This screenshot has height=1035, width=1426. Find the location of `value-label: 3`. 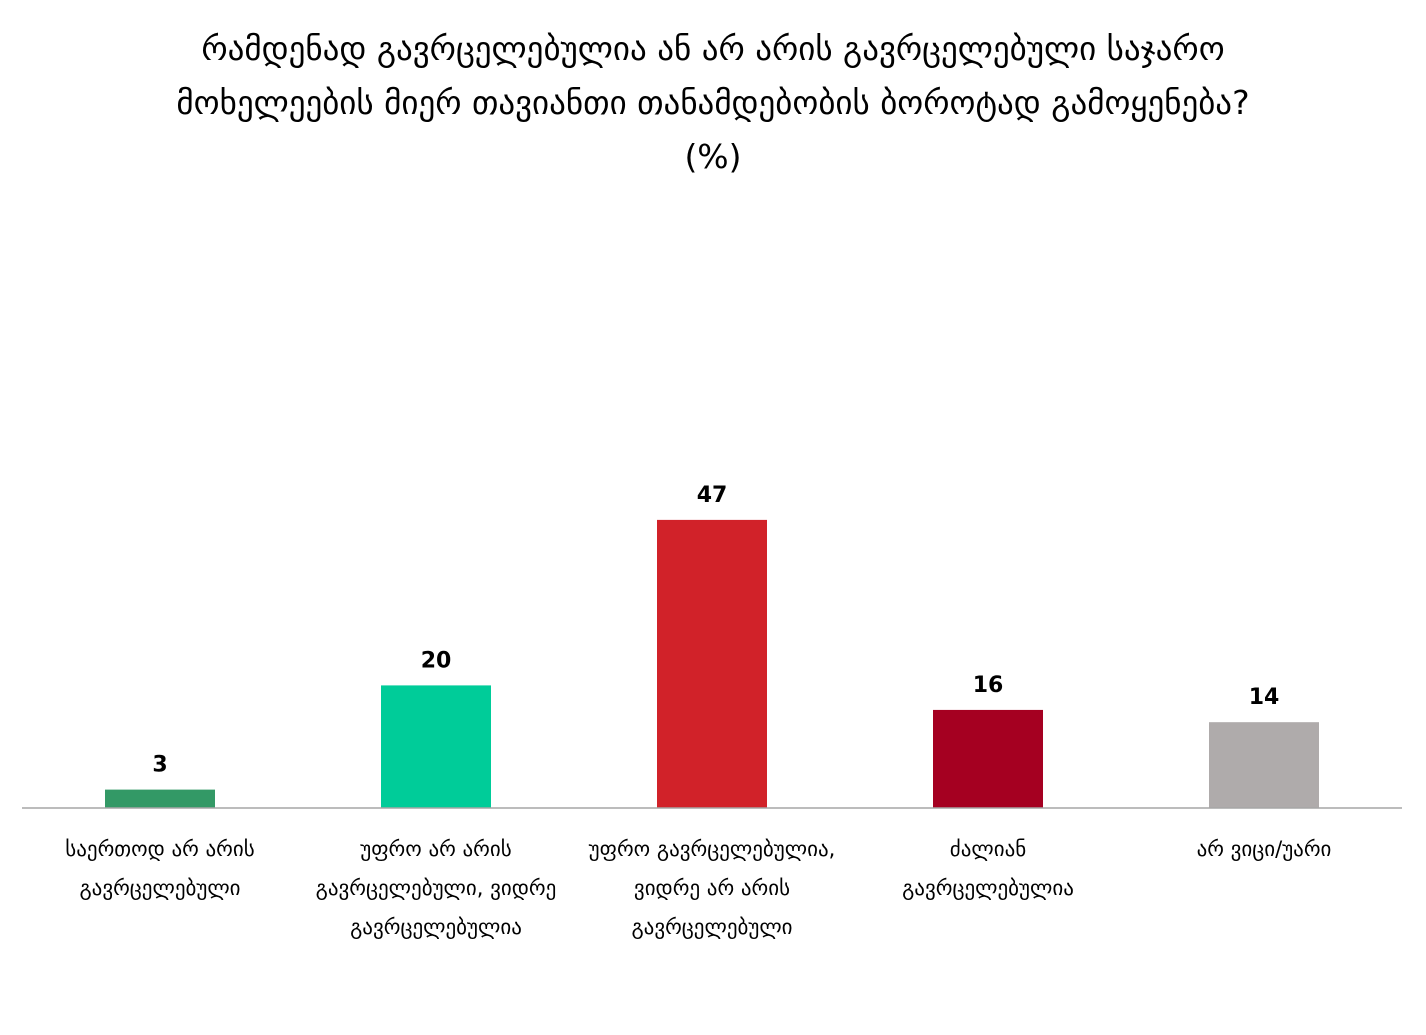

value-label: 3 is located at coordinates (159, 765).